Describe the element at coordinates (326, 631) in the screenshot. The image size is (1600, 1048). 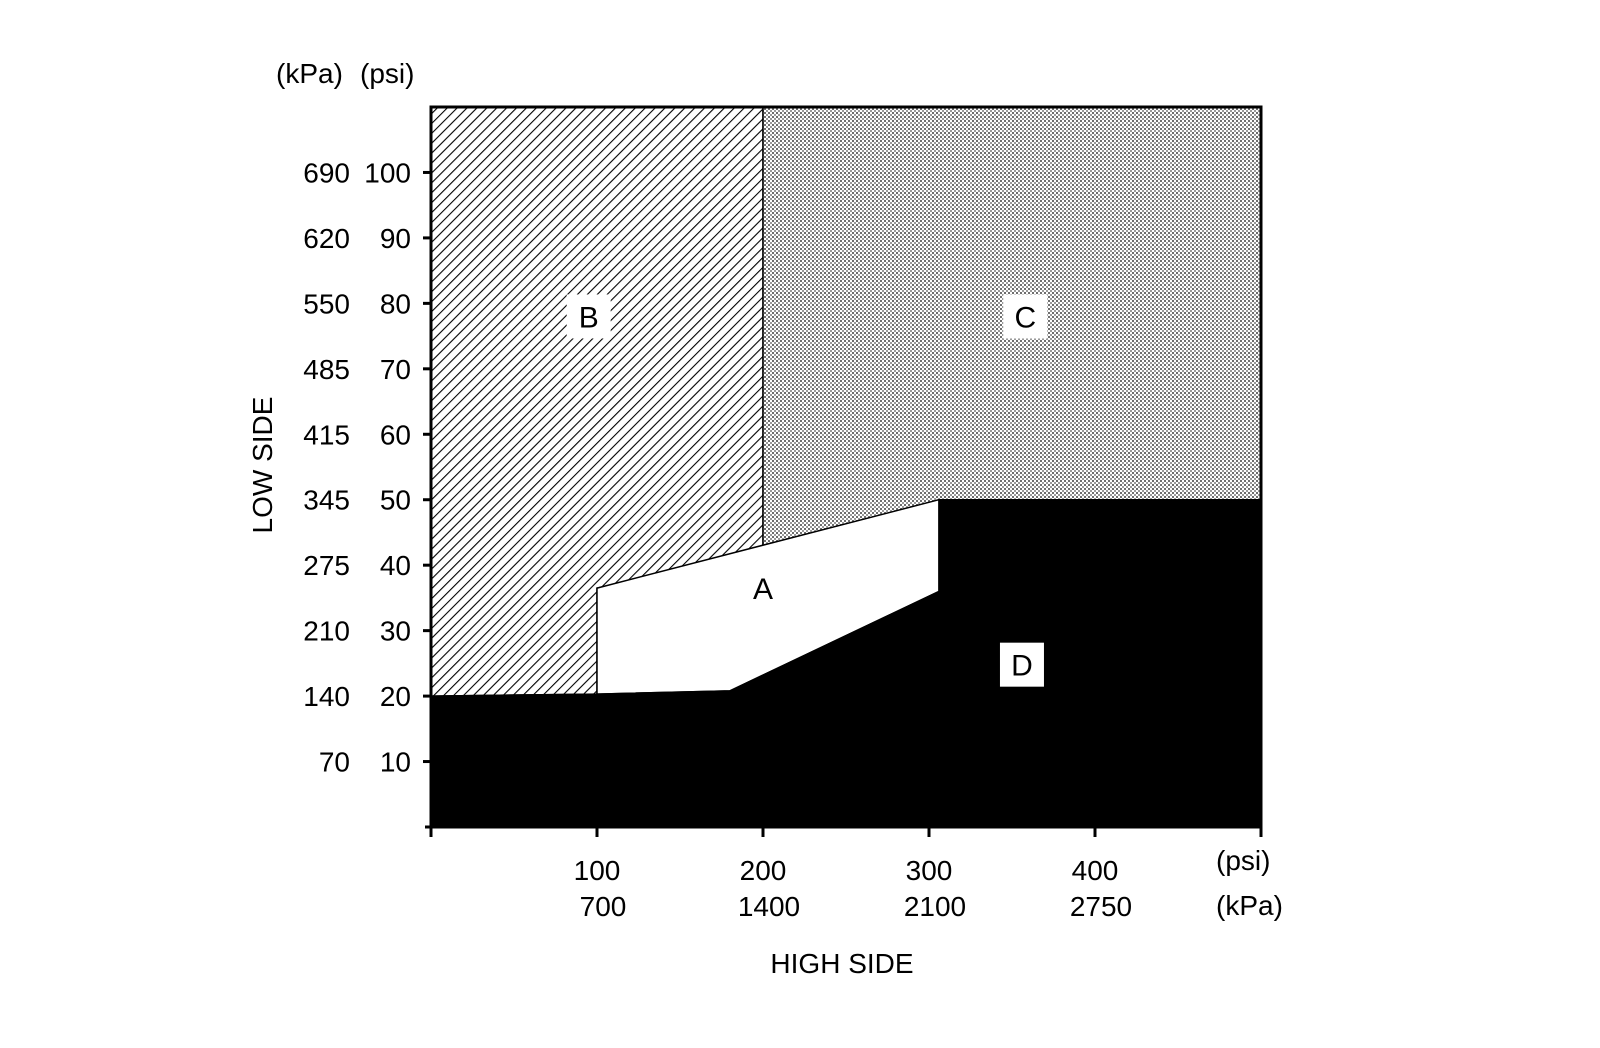
I see `y-tick-label-kpa: 210` at that location.